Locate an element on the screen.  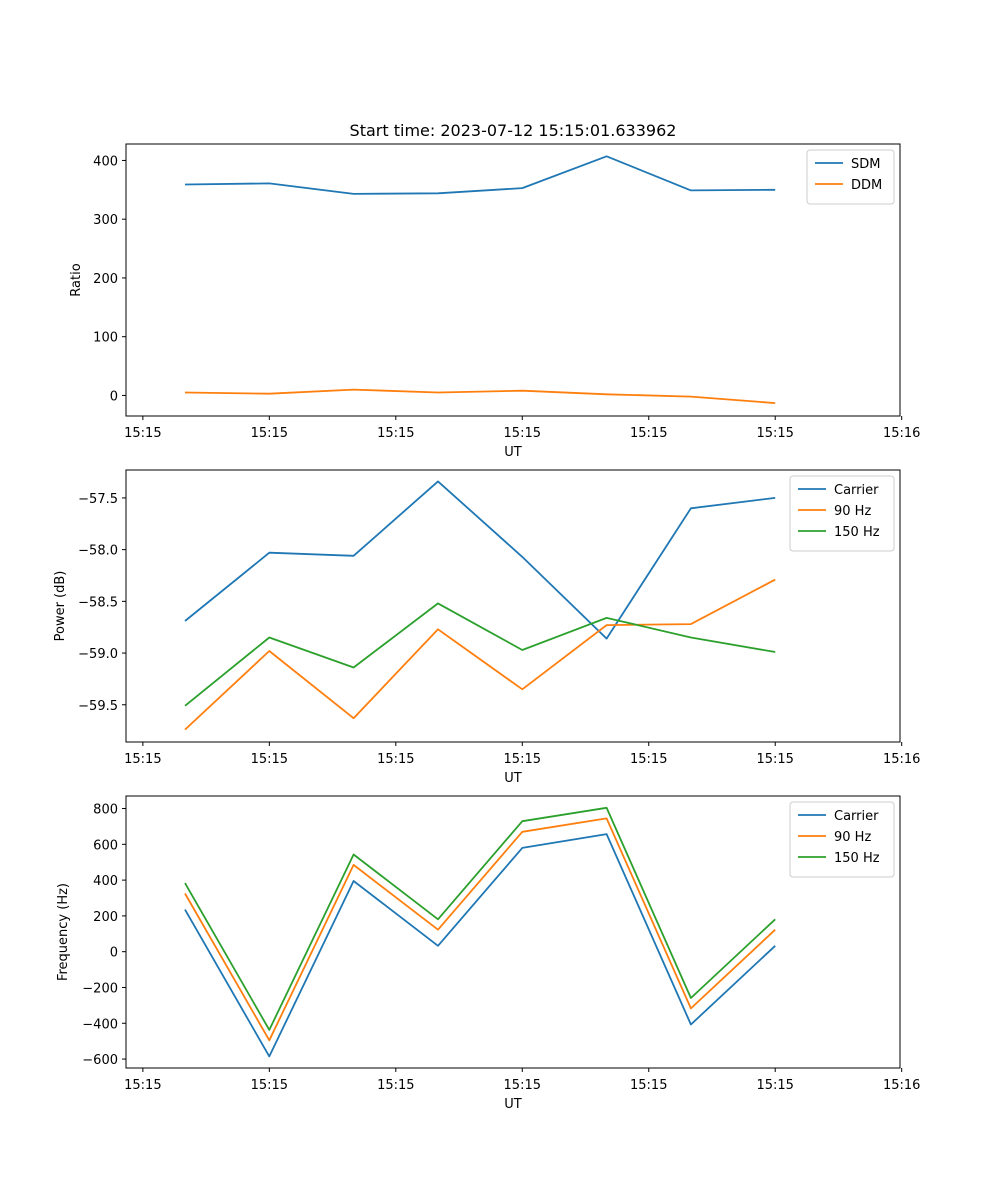
y-tick-label: 100 is located at coordinates (105, 338).